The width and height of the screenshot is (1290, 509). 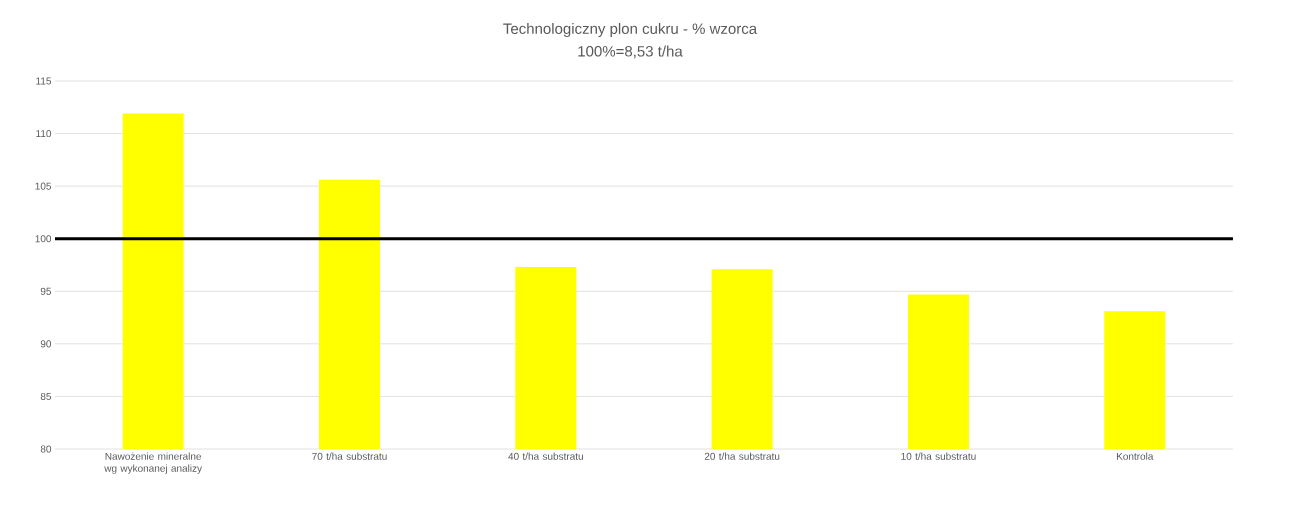 What do you see at coordinates (44, 134) in the screenshot?
I see `y-tick-label: 110` at bounding box center [44, 134].